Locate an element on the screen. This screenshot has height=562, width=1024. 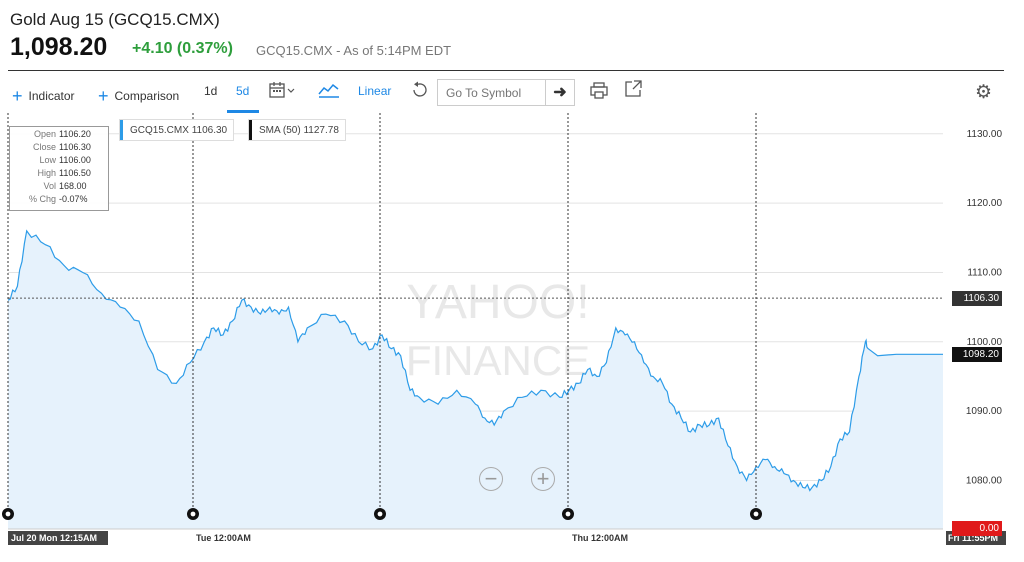
y-tick-label: 1110.00 is located at coordinates (984, 272).